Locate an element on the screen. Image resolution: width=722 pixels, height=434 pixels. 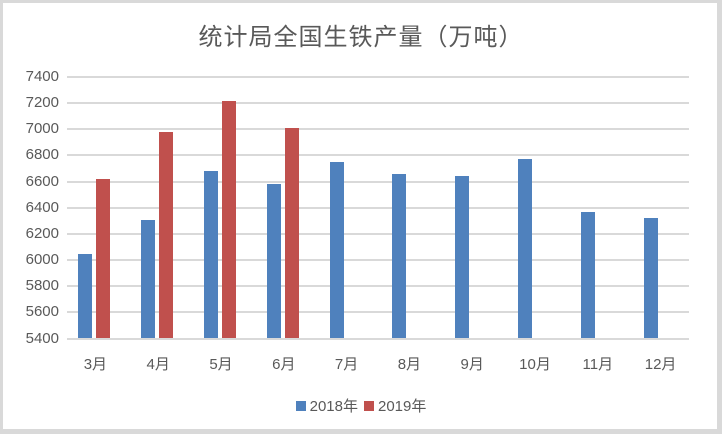
legend-item: 2019年 is located at coordinates (395, 405).